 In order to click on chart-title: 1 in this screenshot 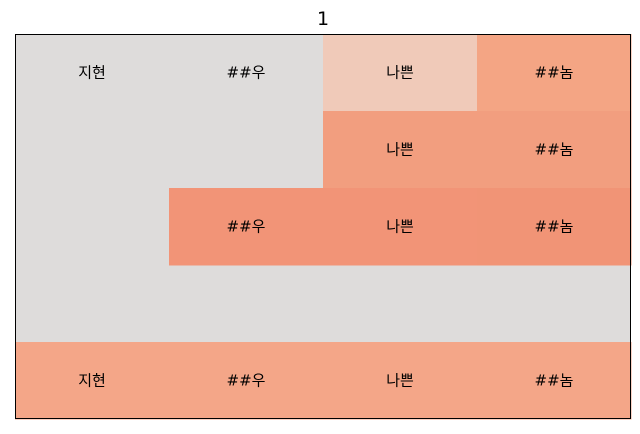, I will do `click(323, 19)`.